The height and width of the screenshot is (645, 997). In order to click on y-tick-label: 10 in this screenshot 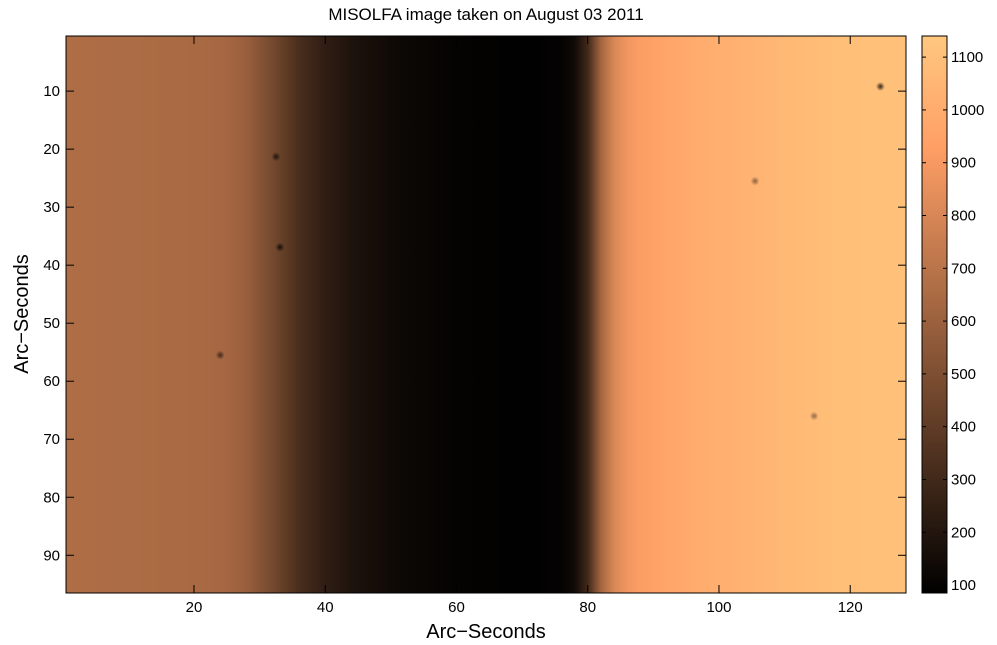, I will do `click(51, 91)`.